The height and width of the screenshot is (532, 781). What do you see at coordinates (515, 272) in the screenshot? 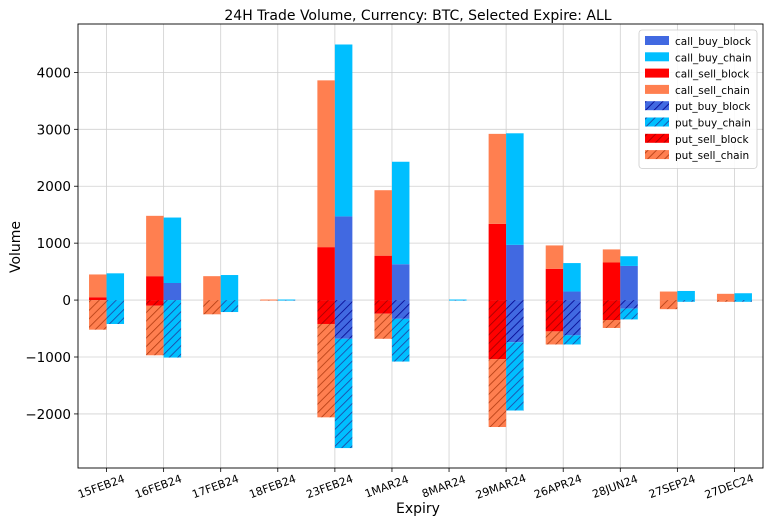
I see `bar-call_buy_block-29MAR24` at bounding box center [515, 272].